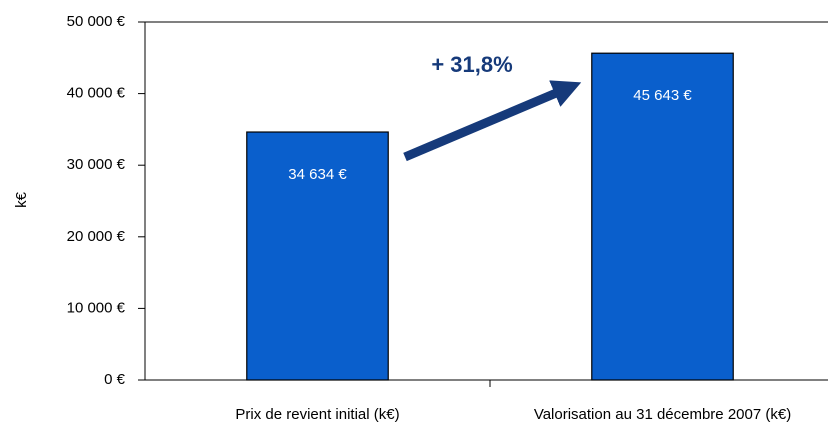 This screenshot has width=828, height=429. I want to click on y-tick-label: 20 000 €, so click(96, 236).